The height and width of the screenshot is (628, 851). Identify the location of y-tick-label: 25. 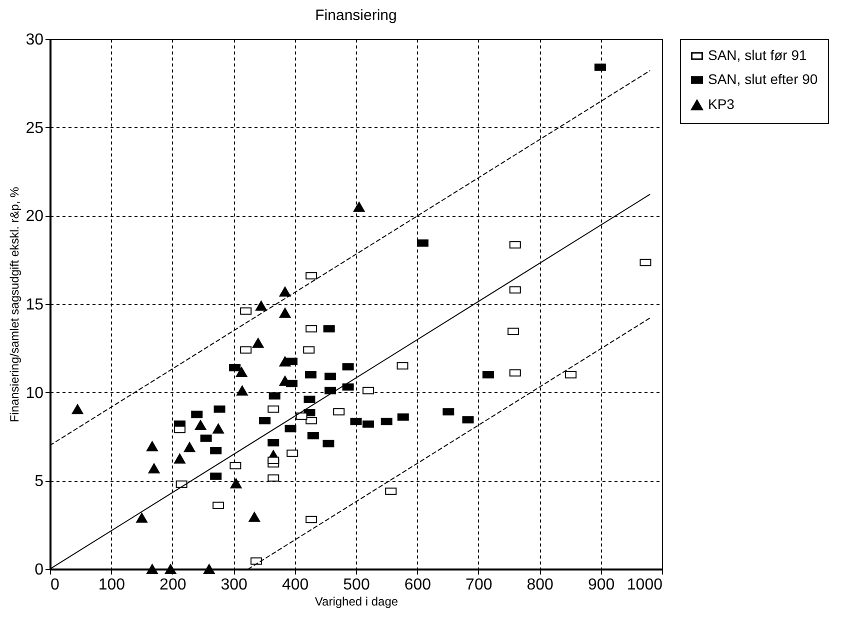
(35, 128).